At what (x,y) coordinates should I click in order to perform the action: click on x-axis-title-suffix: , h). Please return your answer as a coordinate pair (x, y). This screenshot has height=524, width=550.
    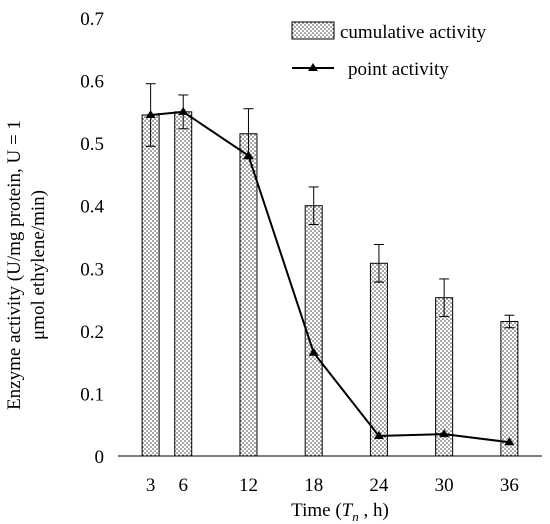
    Looking at the image, I should click on (374, 510).